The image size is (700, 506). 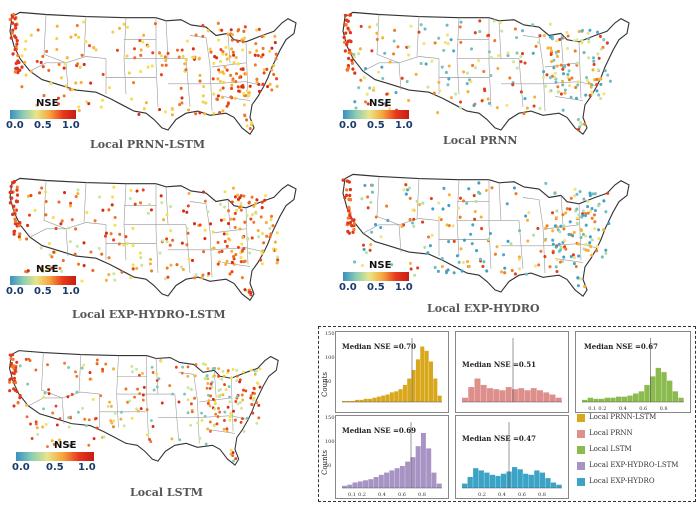 What do you see at coordinates (502, 495) in the screenshot?
I see `x-tick-label: 0.4` at bounding box center [502, 495].